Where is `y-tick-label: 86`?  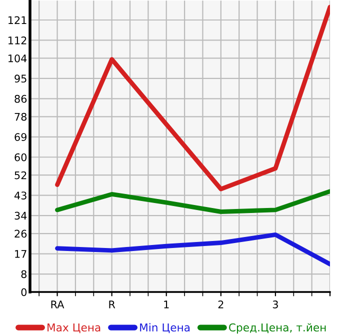
y-tick-label: 86 is located at coordinates (20, 98).